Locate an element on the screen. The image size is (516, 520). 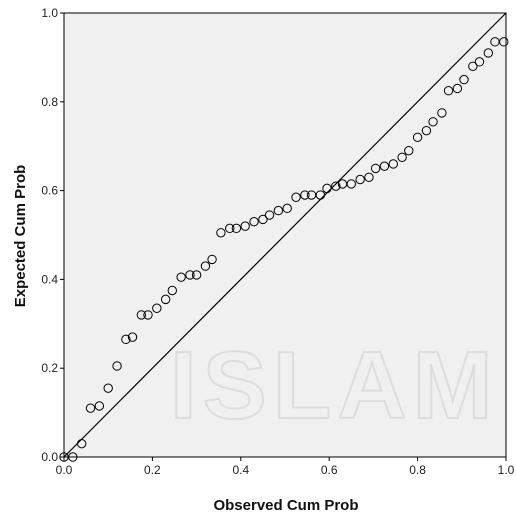
x-tick-label: 0.6 is located at coordinates (329, 470).